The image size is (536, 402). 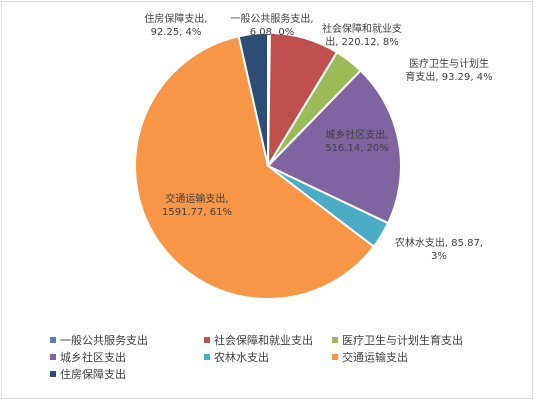 I want to click on data-label-1: 出, 220.12, 8%, so click(x=362, y=41).